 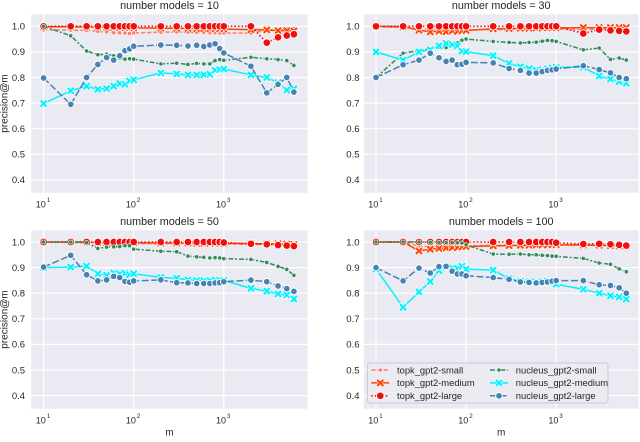 I want to click on svg-text: nucleus_gpt2-small, so click(x=556, y=369).